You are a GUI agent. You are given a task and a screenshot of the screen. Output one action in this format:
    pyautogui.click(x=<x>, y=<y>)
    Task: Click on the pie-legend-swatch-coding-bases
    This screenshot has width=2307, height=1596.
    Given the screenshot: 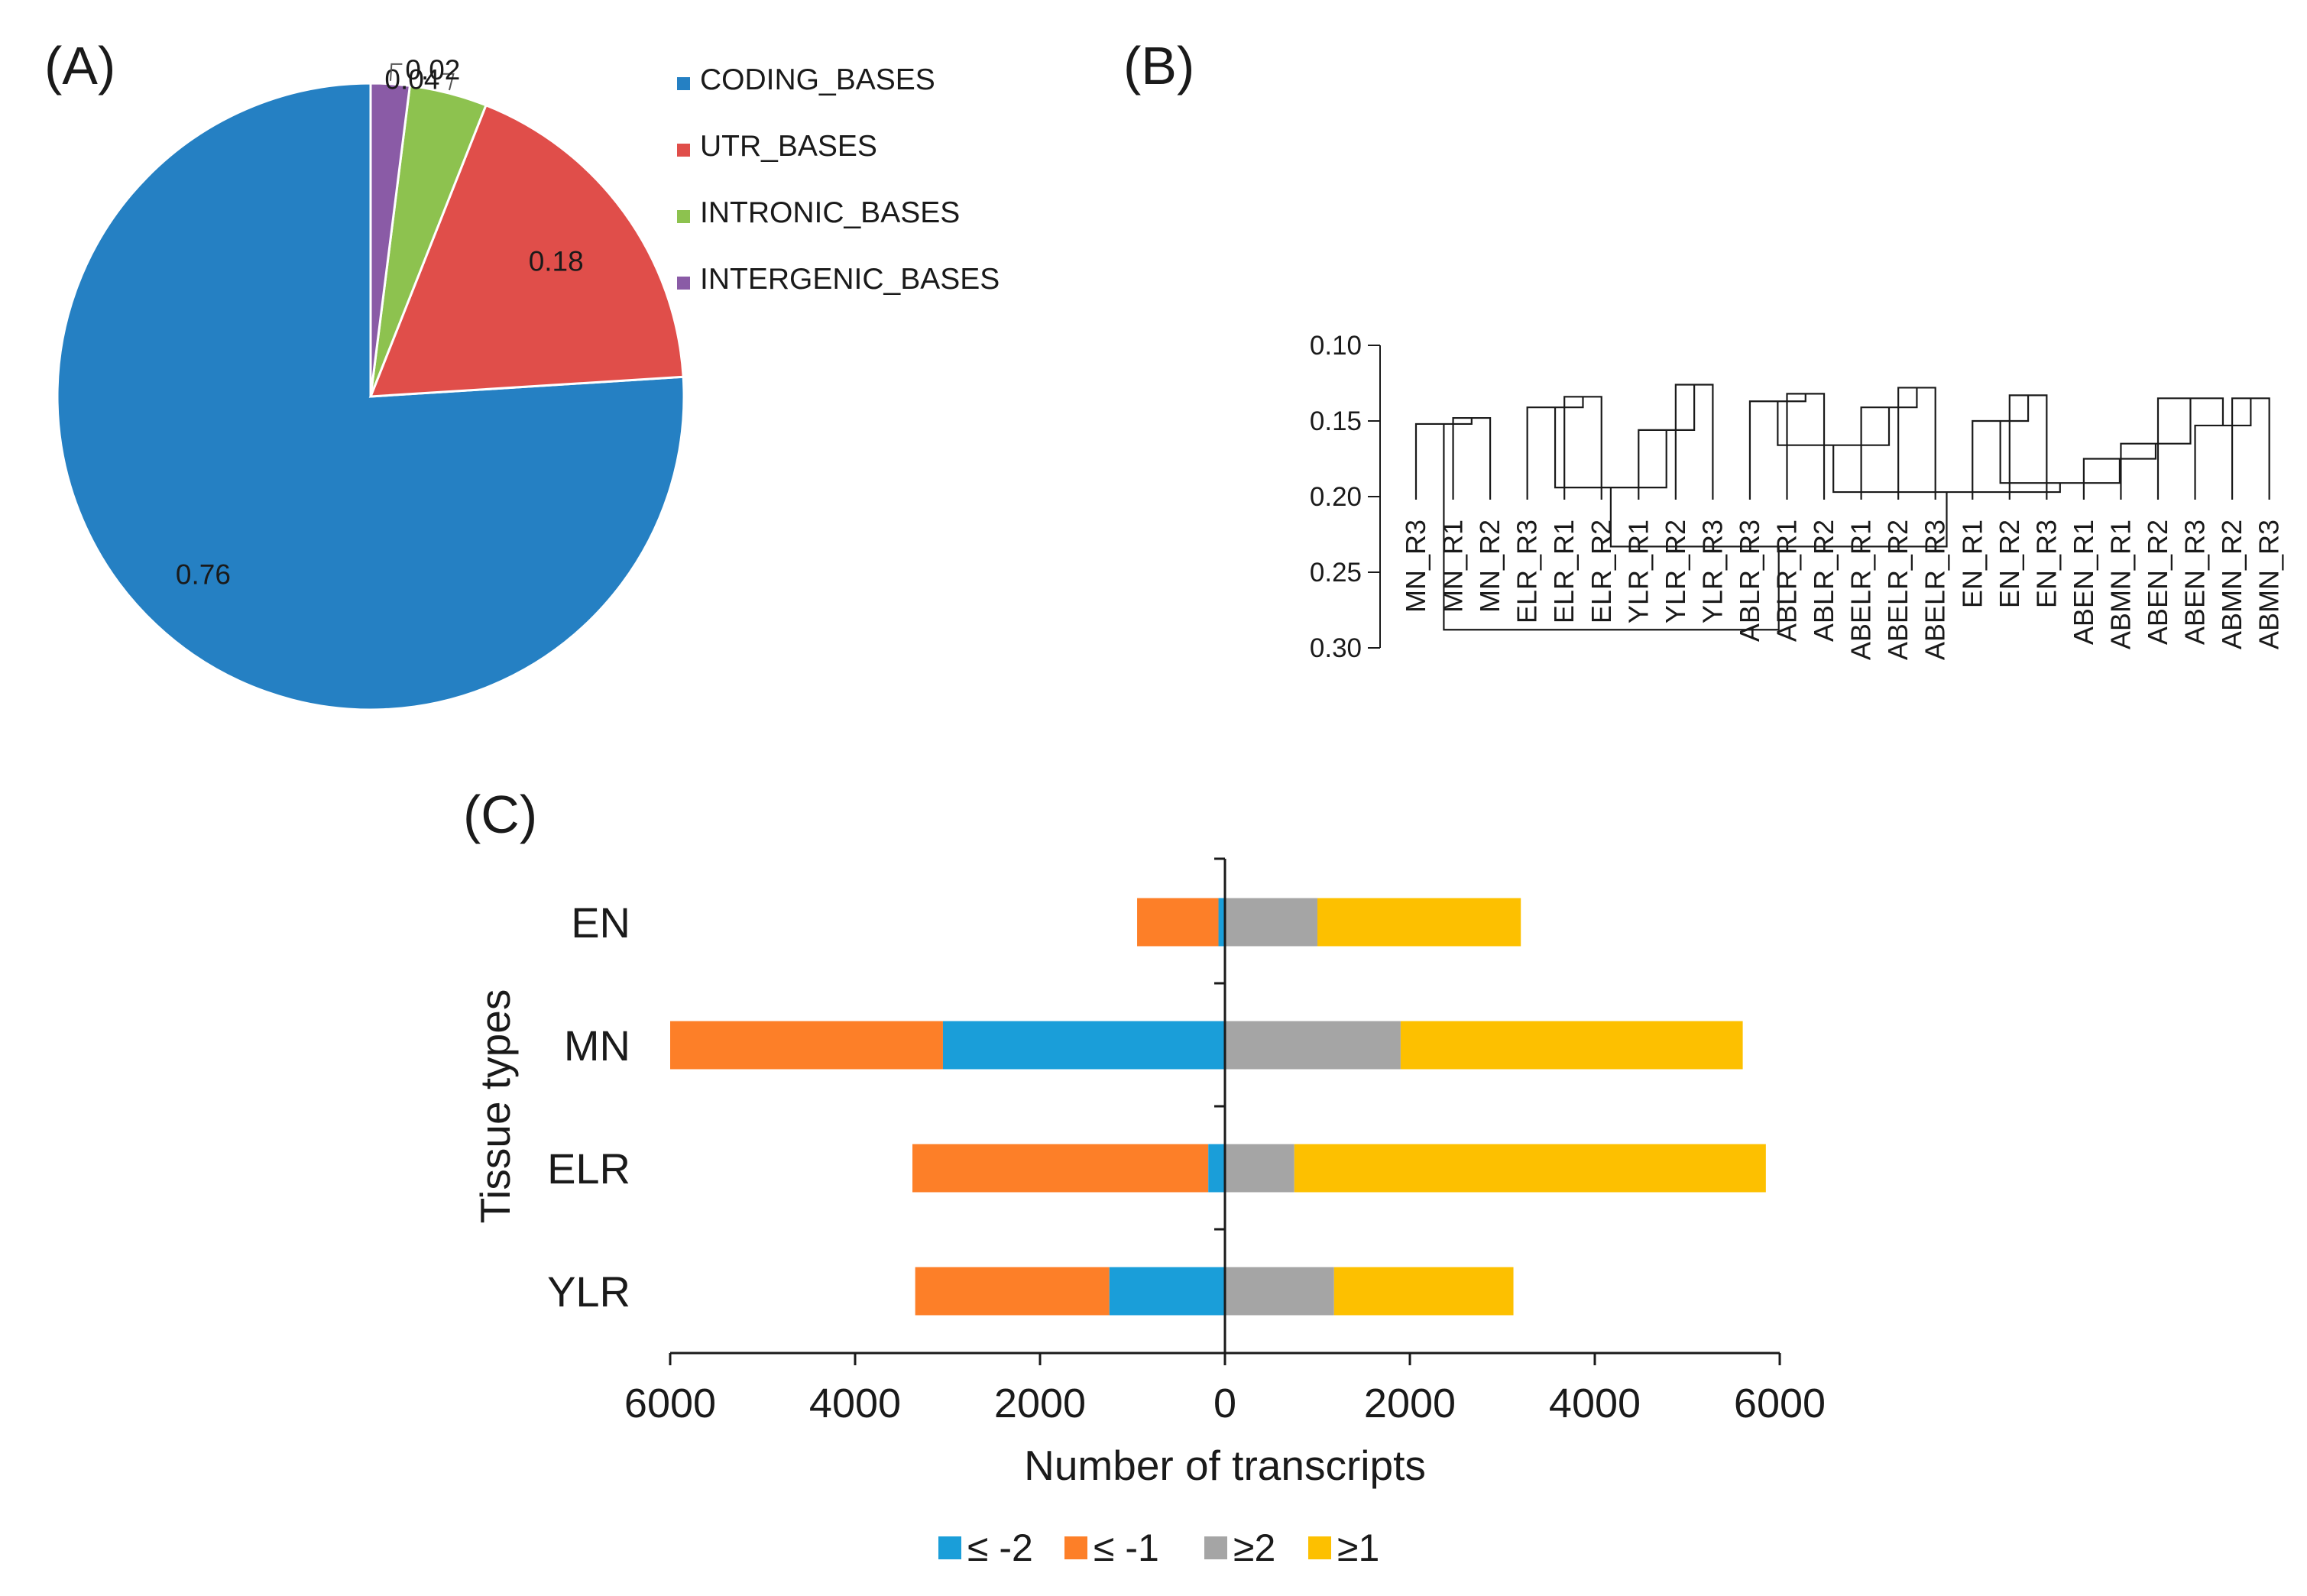 What is the action you would take?
    pyautogui.click(x=683, y=83)
    